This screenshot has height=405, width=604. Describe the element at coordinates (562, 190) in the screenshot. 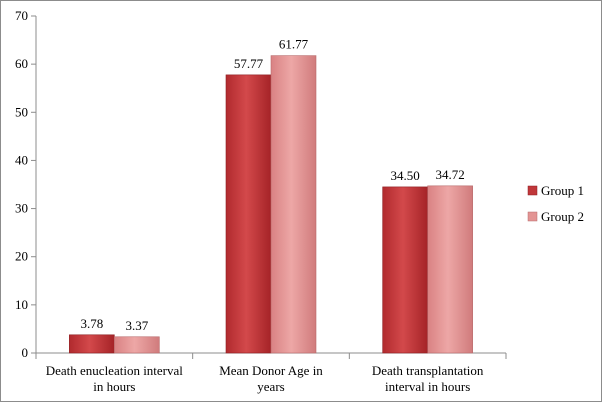

I see `legend-label-1: Group 1` at that location.